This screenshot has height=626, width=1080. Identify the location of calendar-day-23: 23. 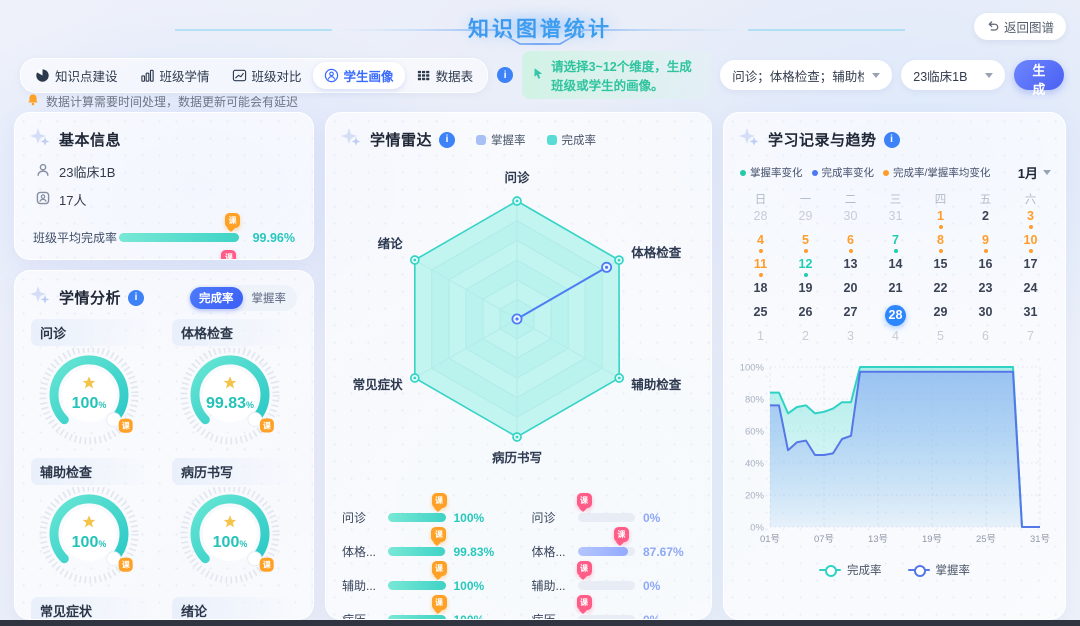
(985, 293).